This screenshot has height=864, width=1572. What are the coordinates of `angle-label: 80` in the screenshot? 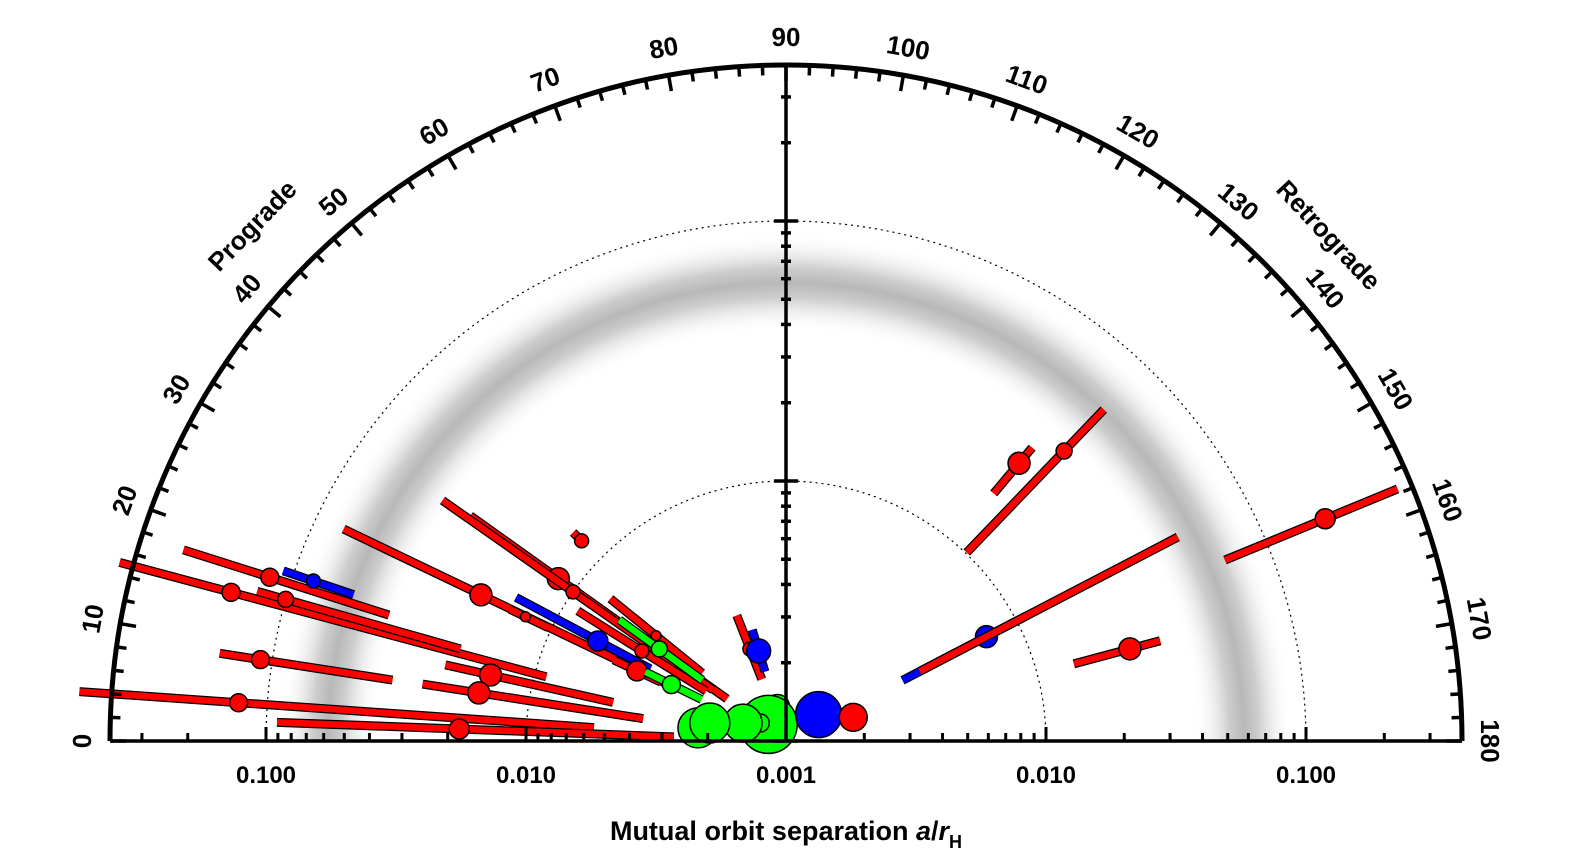 It's located at (664, 47).